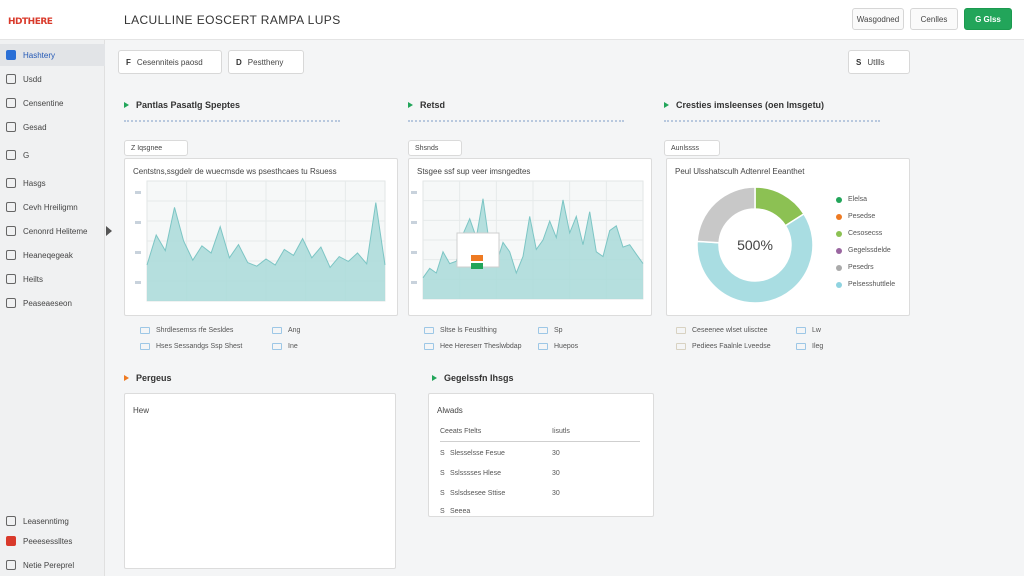 This screenshot has height=576, width=1024. What do you see at coordinates (723, 346) in the screenshot?
I see `legend-link: Pediees Faalnle Lveedse` at bounding box center [723, 346].